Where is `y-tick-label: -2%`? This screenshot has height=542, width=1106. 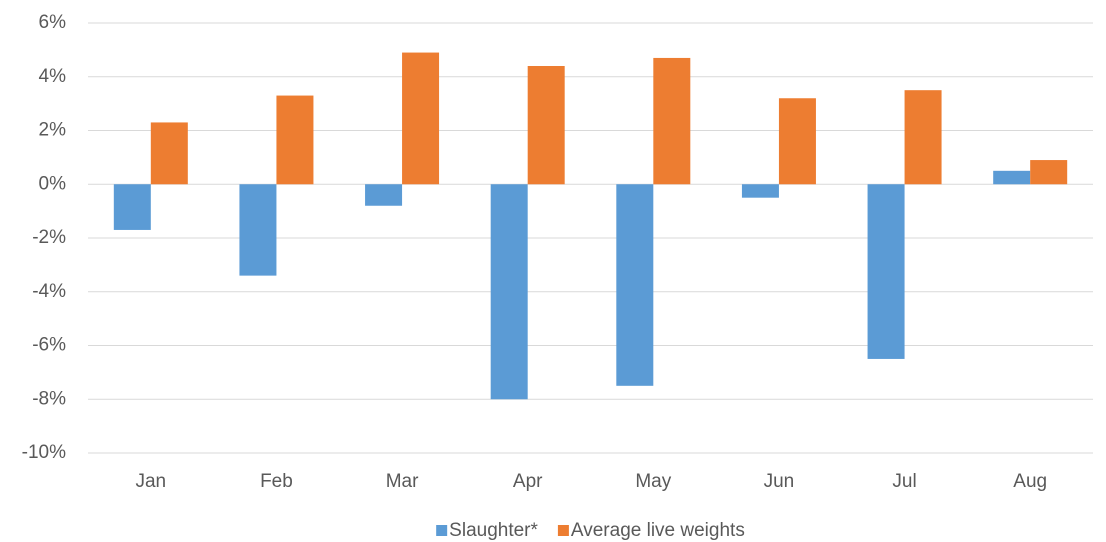
y-tick-label: -2% is located at coordinates (49, 237).